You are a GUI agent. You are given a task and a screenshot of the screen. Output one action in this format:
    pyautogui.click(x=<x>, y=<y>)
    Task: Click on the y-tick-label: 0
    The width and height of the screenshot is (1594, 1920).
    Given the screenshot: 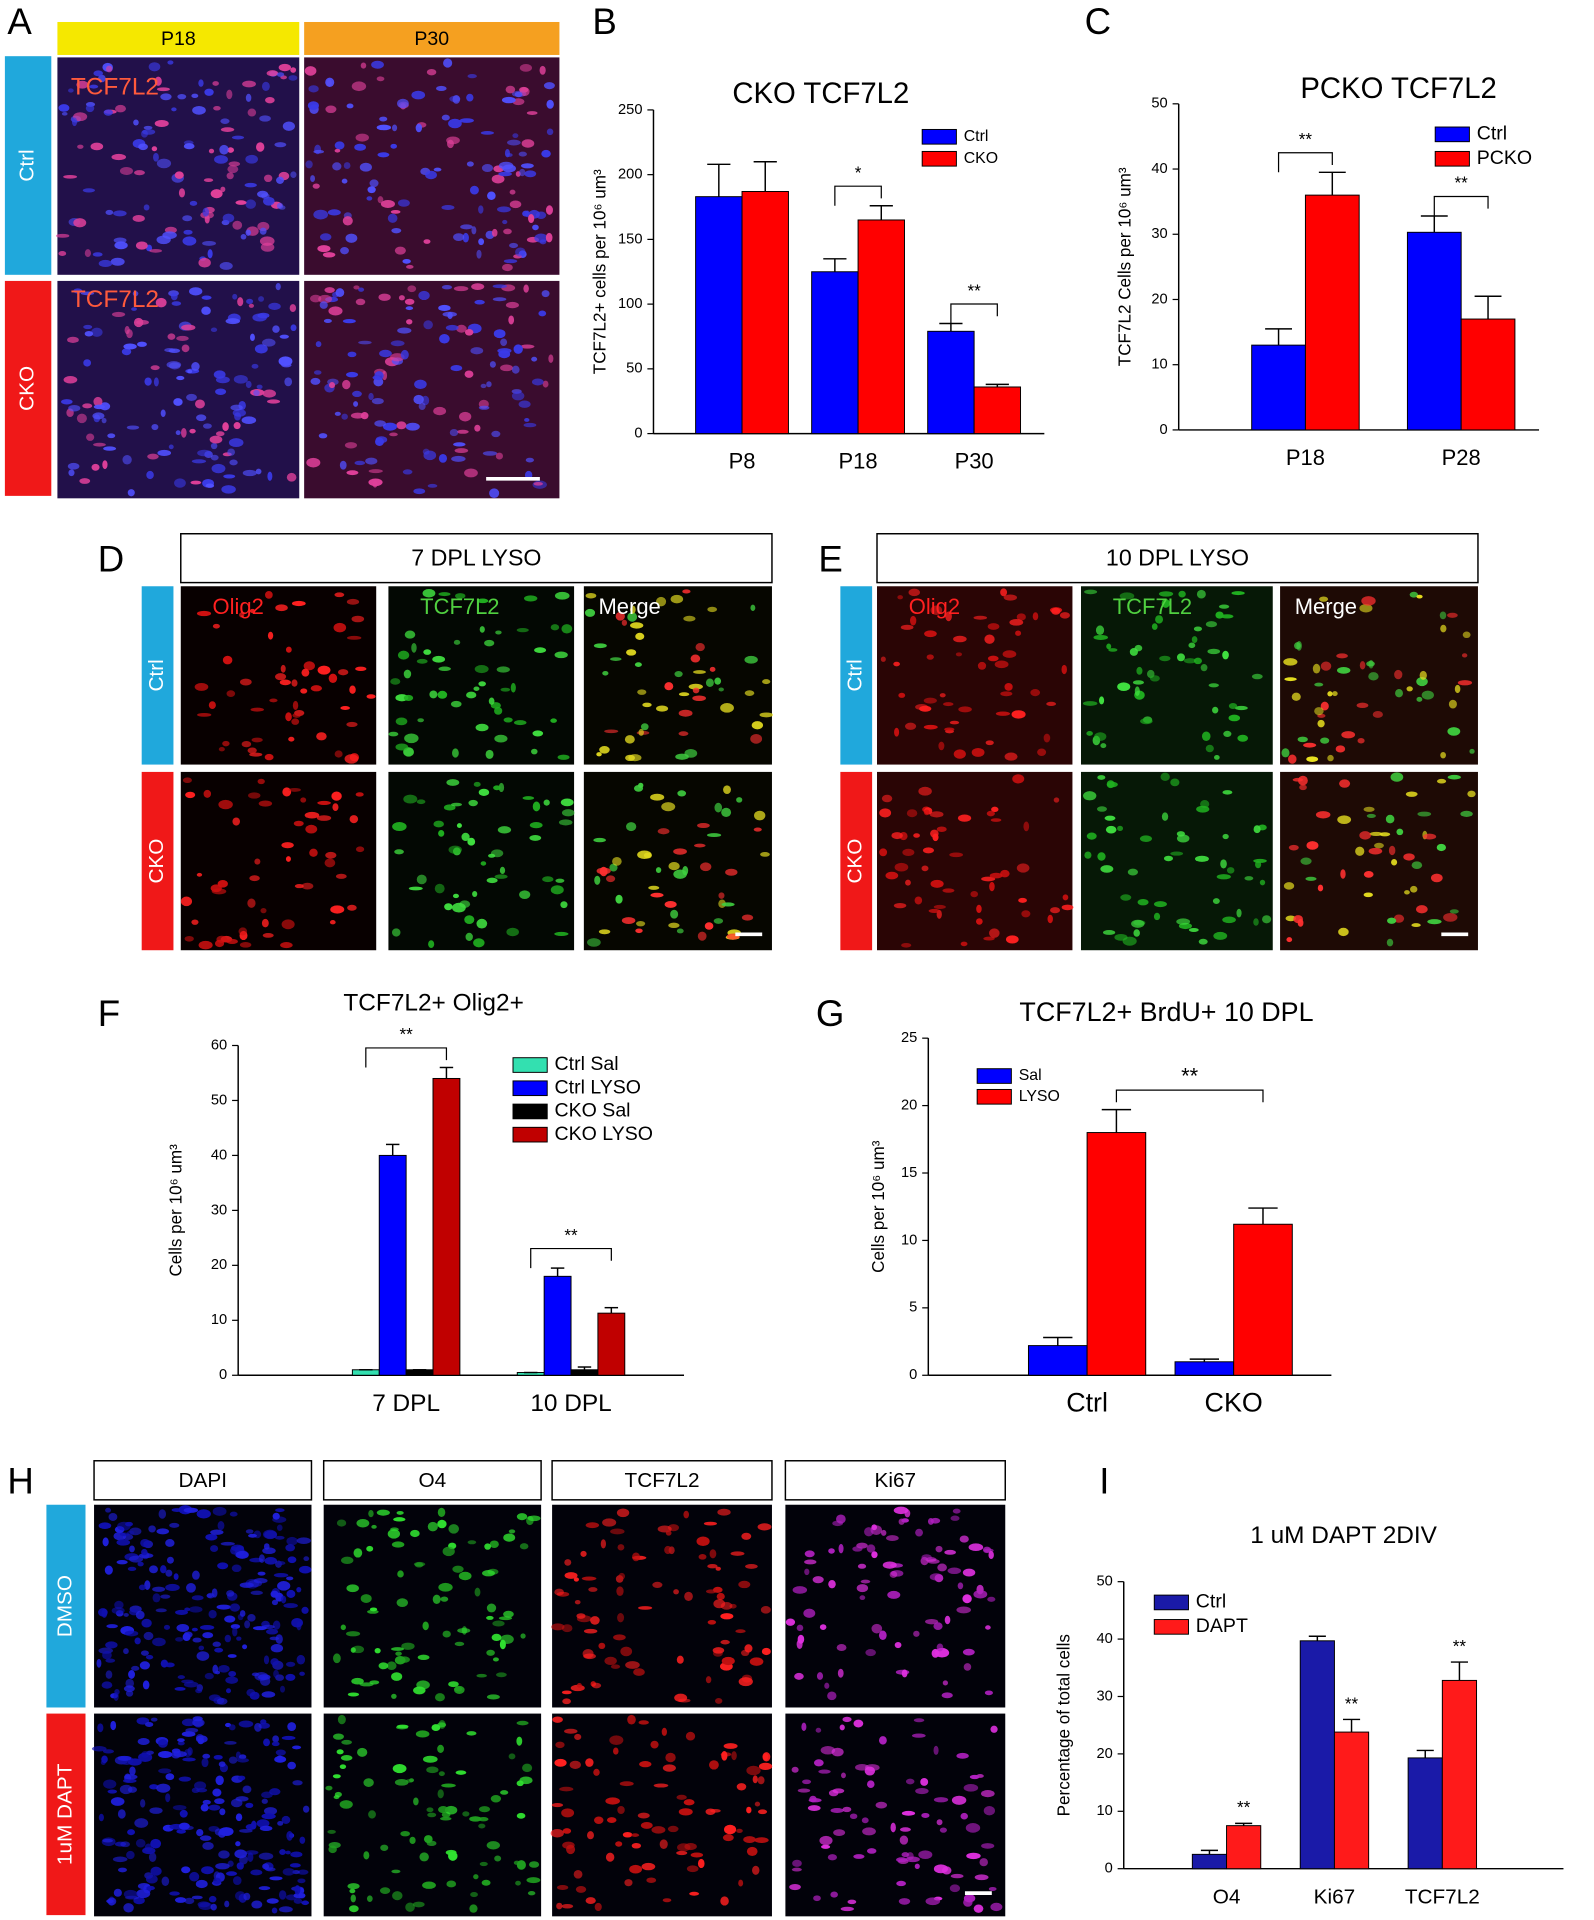 What is the action you would take?
    pyautogui.click(x=638, y=433)
    